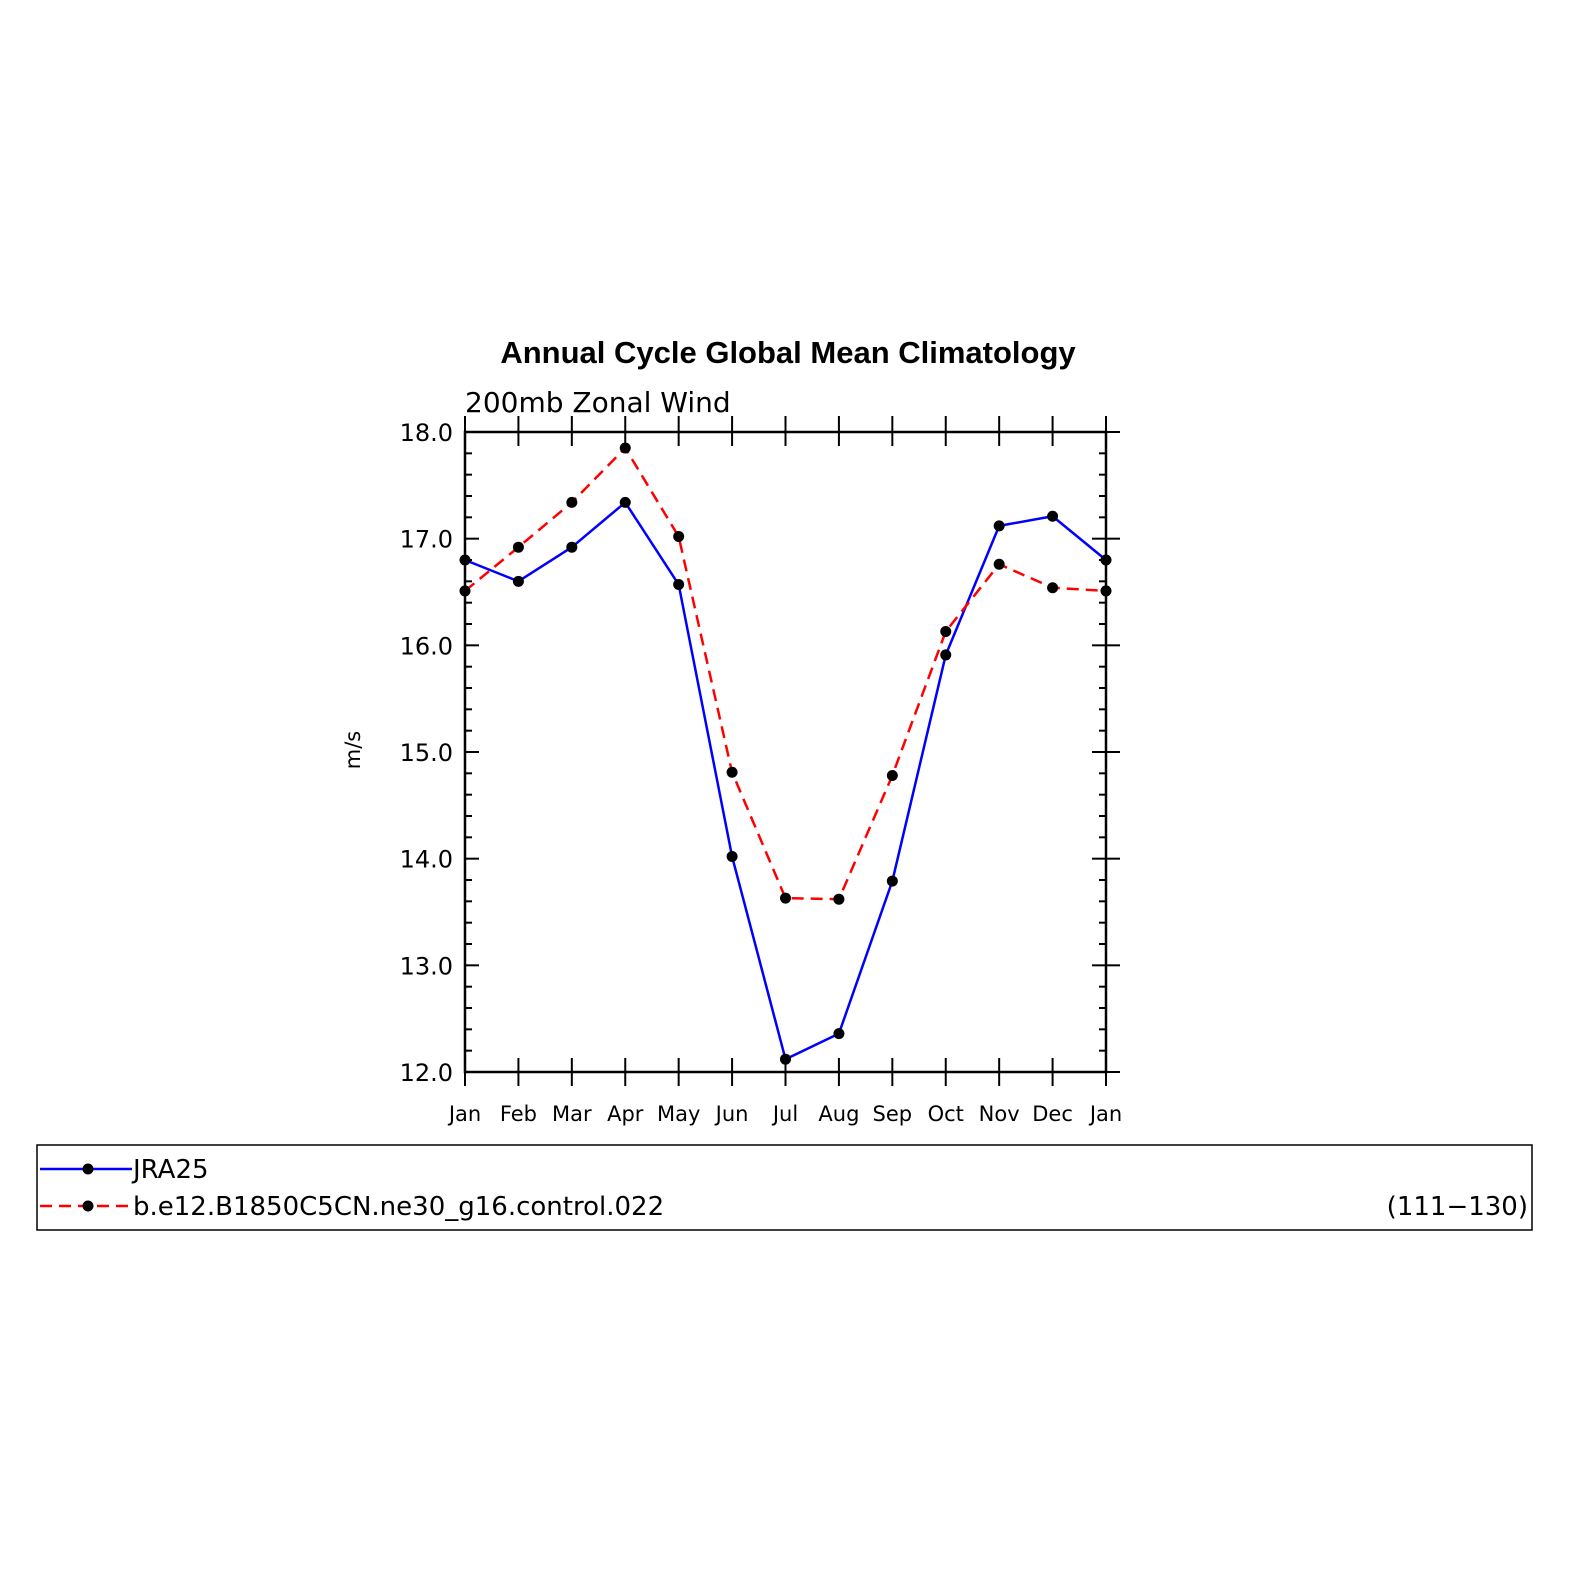  I want to click on y-tick-label: 14.0, so click(426, 860).